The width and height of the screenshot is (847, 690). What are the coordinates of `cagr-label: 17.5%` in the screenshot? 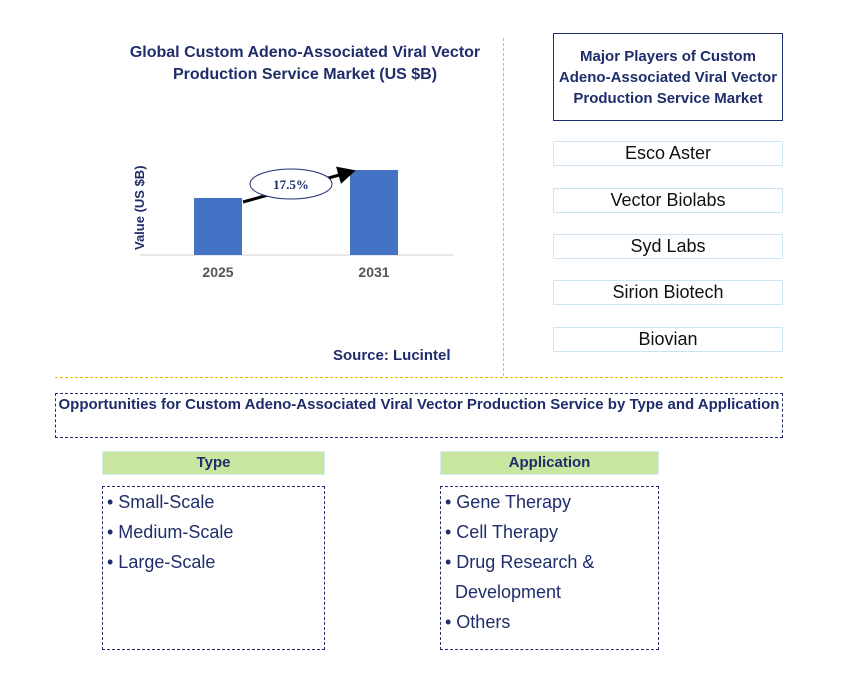 It's located at (291, 184).